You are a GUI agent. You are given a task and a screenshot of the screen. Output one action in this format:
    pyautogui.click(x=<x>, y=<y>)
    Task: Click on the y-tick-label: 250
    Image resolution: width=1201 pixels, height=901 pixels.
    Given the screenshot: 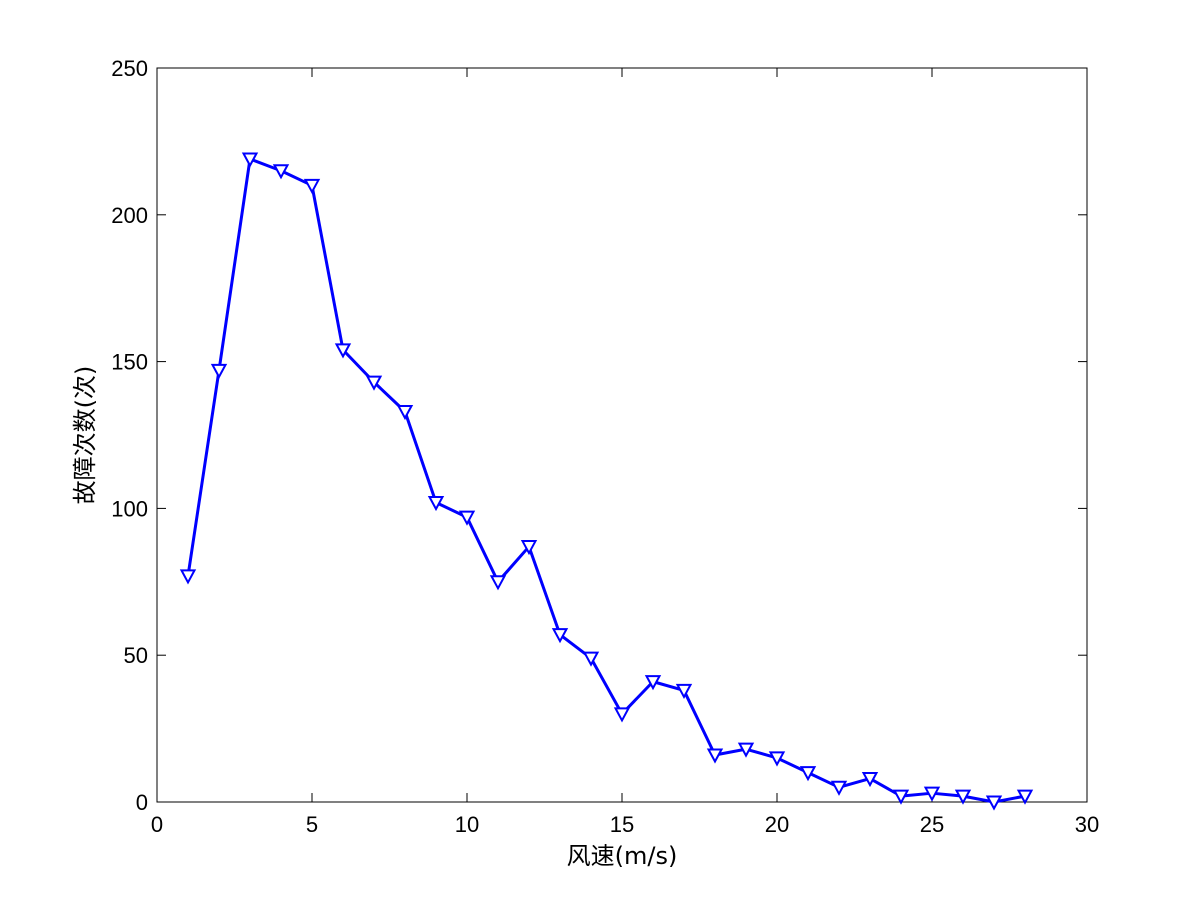 What is the action you would take?
    pyautogui.click(x=129, y=68)
    